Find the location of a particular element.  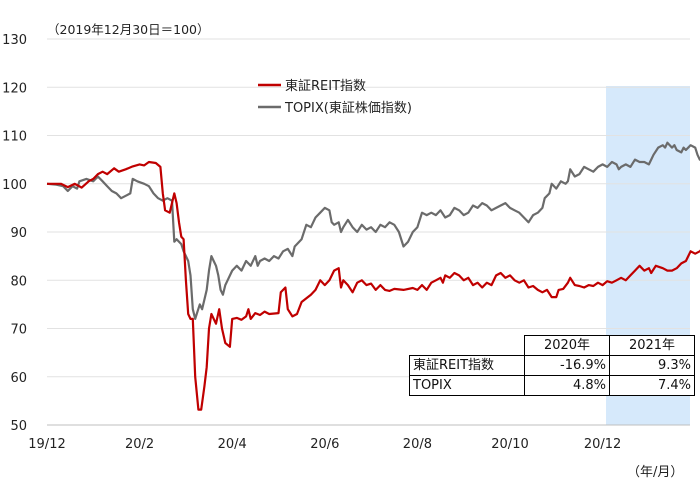

legend-label-reit: 東証REIT指数 is located at coordinates (325, 86).